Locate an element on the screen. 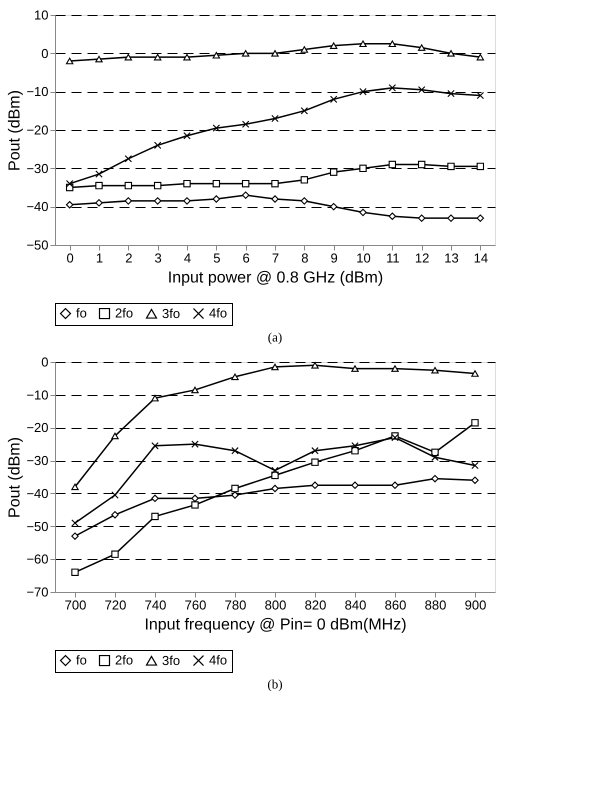 The height and width of the screenshot is (791, 589). x-tick-label: 760 is located at coordinates (195, 605).